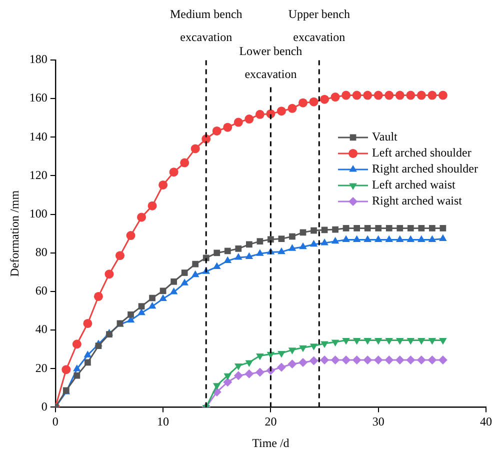 This screenshot has width=495, height=459. Describe the element at coordinates (425, 169) in the screenshot. I see `legend-label: Right arched shoulder` at that location.